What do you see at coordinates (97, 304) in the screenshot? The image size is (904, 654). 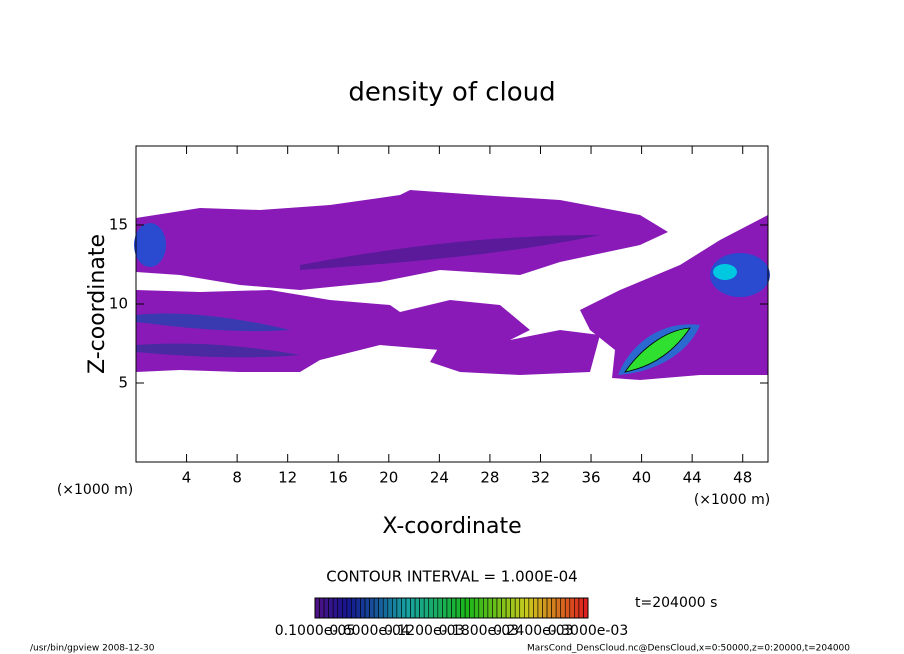 I see `y-axis-label: Z-coordinate` at bounding box center [97, 304].